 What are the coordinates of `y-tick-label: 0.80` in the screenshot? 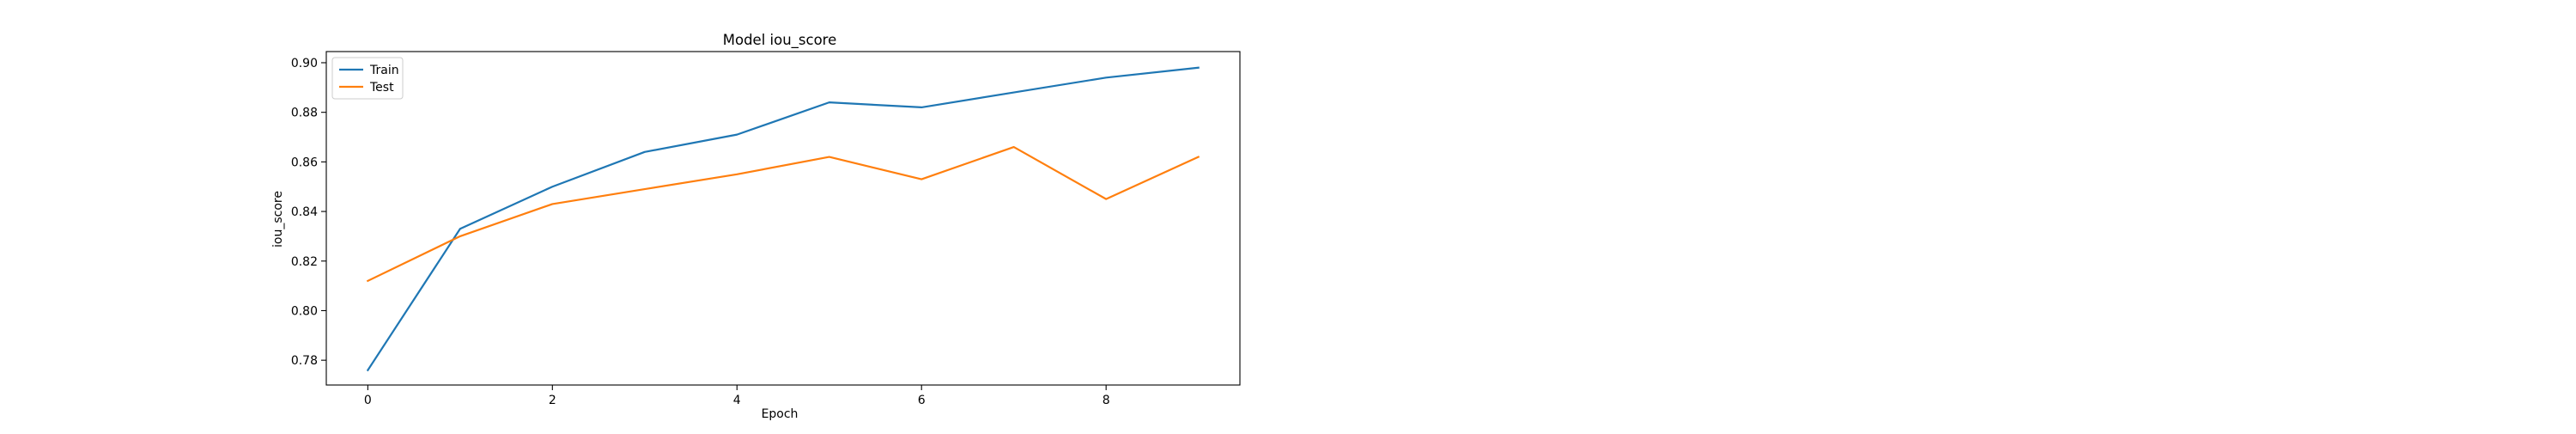 It's located at (304, 311).